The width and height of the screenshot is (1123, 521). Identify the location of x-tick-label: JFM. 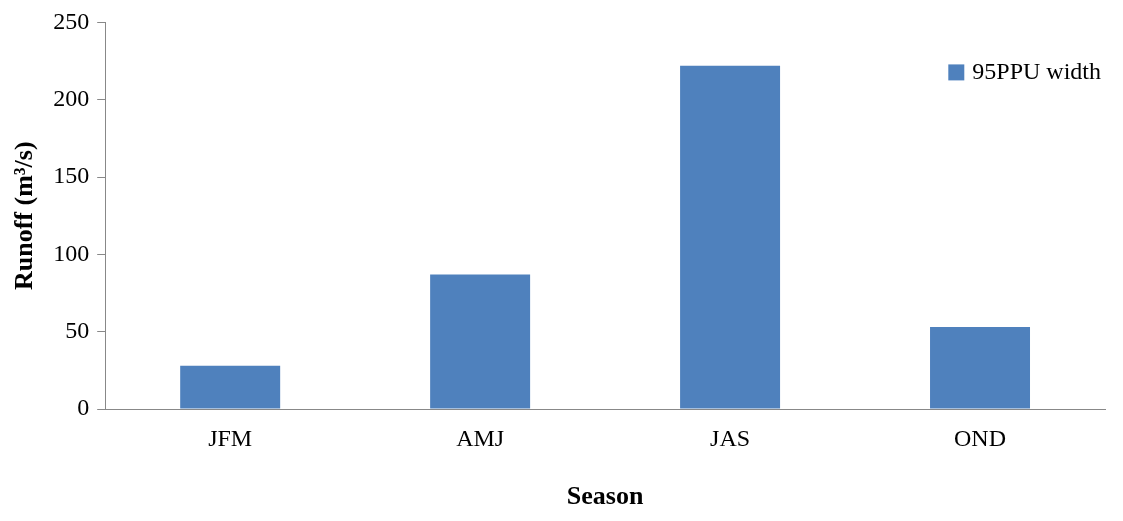
(230, 437).